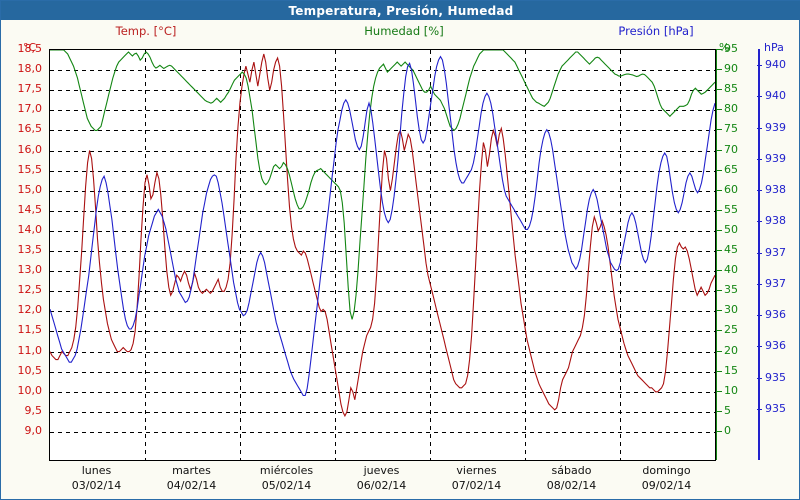  I want to click on x-axis-day-sábado: sábado 08/02/14, so click(571, 478).